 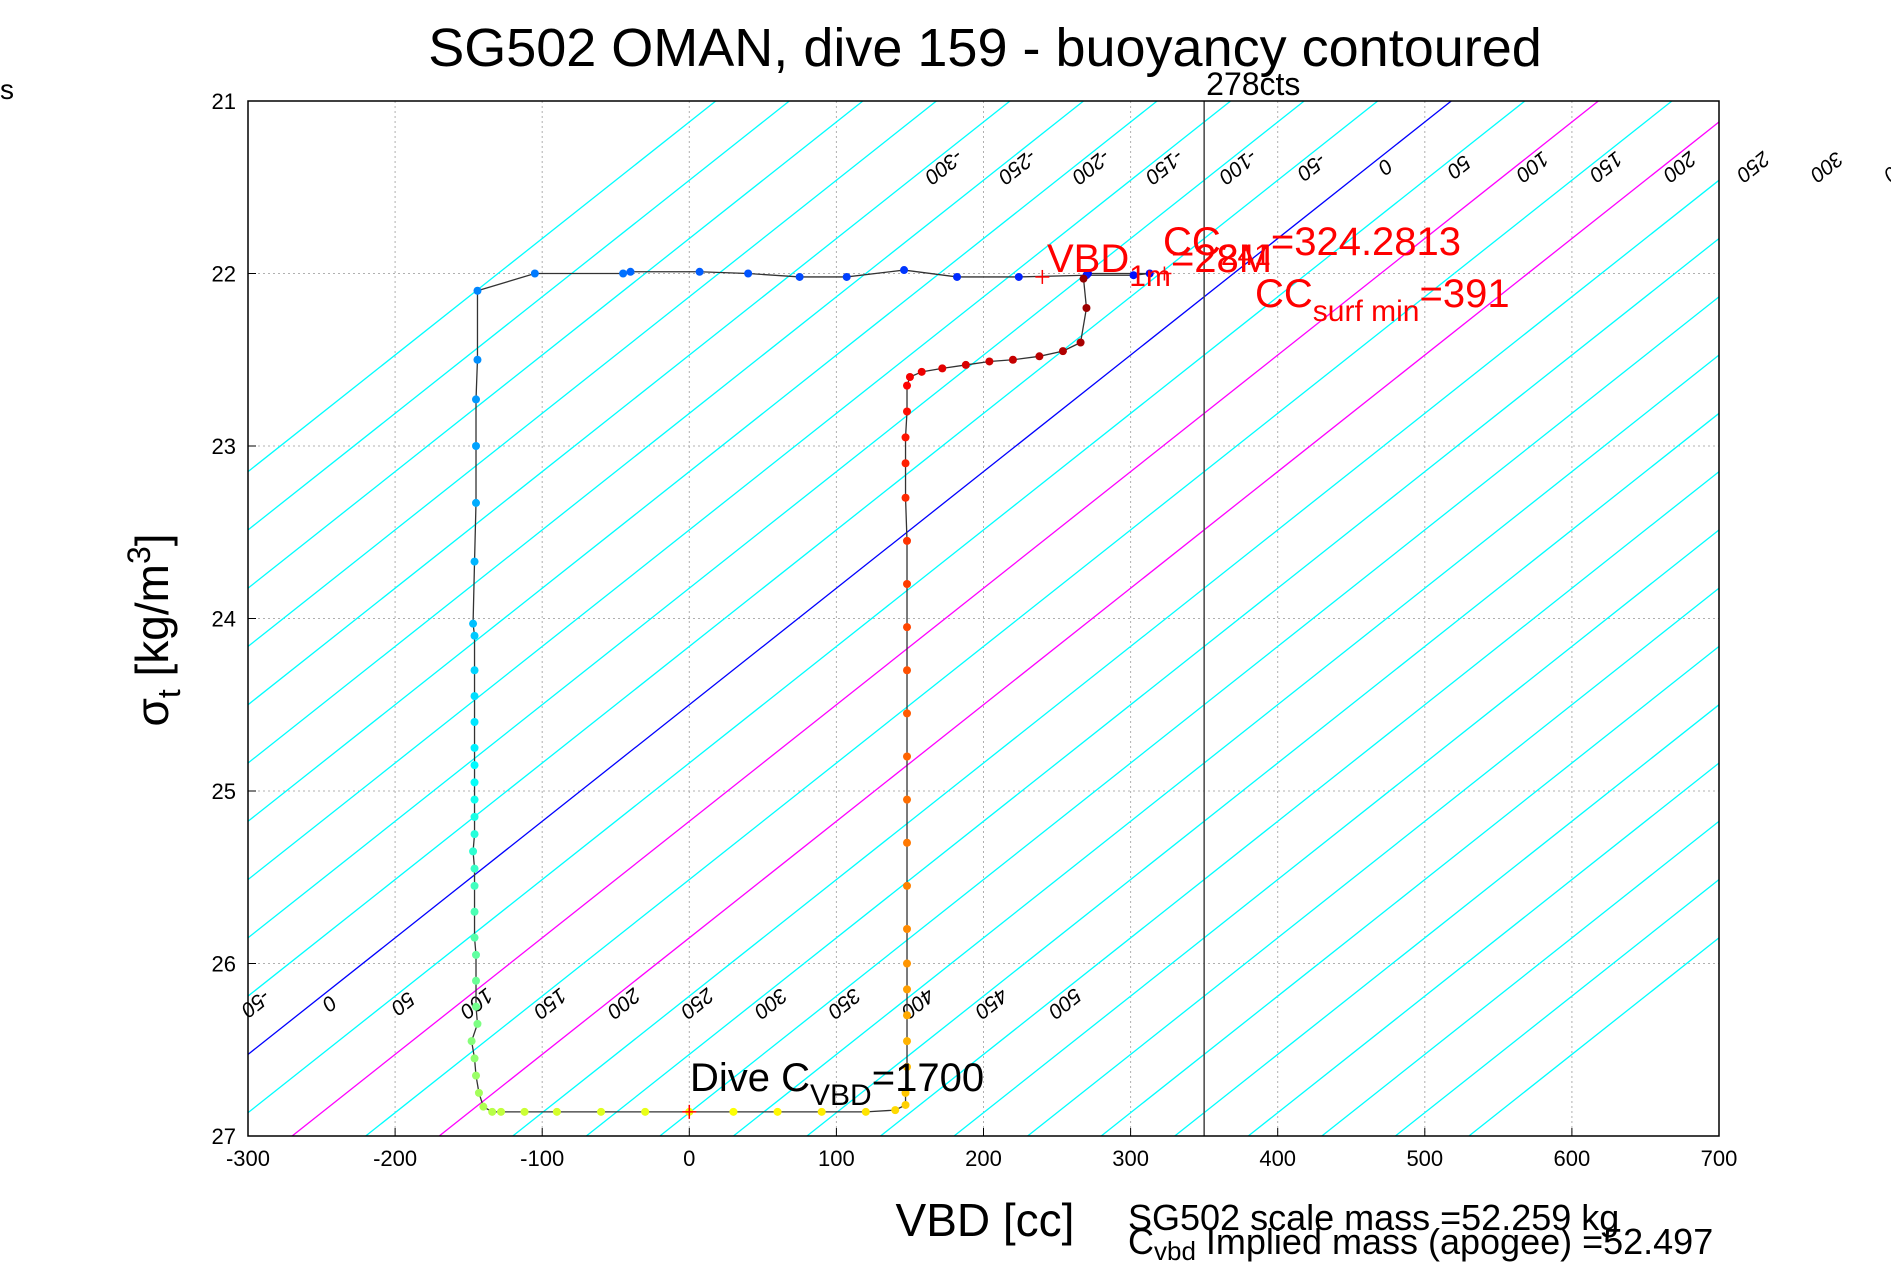 What do you see at coordinates (224, 1136) in the screenshot?
I see `y-tick-label: 27` at bounding box center [224, 1136].